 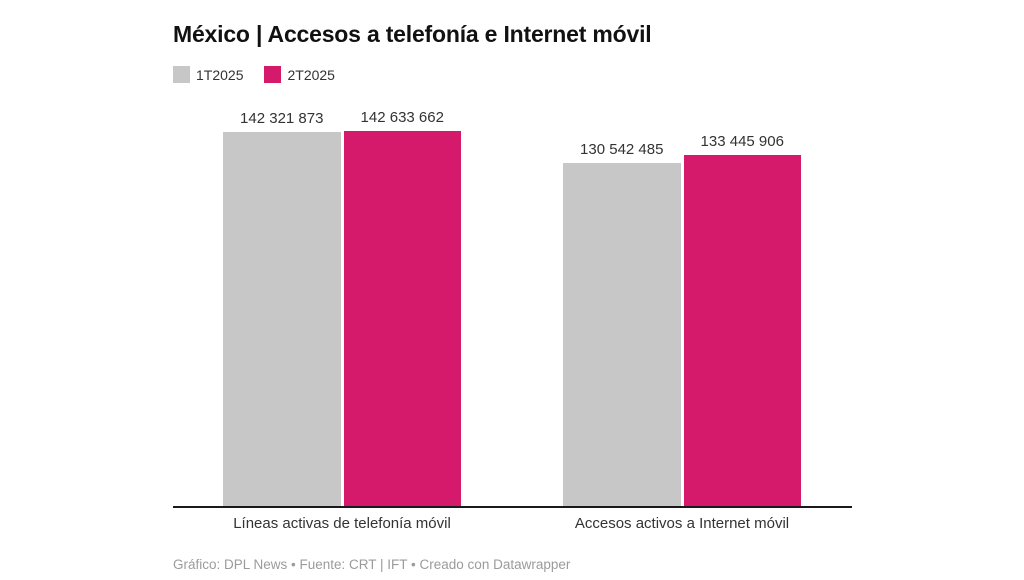 What do you see at coordinates (742, 319) in the screenshot?
I see `bar-2t2025: 133 445 906` at bounding box center [742, 319].